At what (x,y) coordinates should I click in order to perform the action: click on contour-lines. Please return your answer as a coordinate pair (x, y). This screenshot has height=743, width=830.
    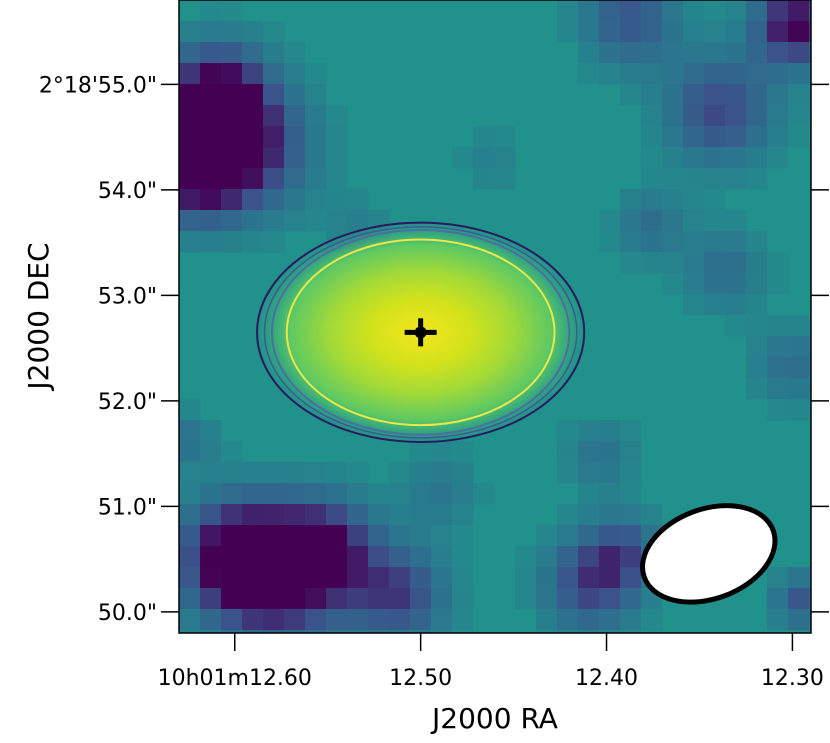
    Looking at the image, I should click on (421, 332).